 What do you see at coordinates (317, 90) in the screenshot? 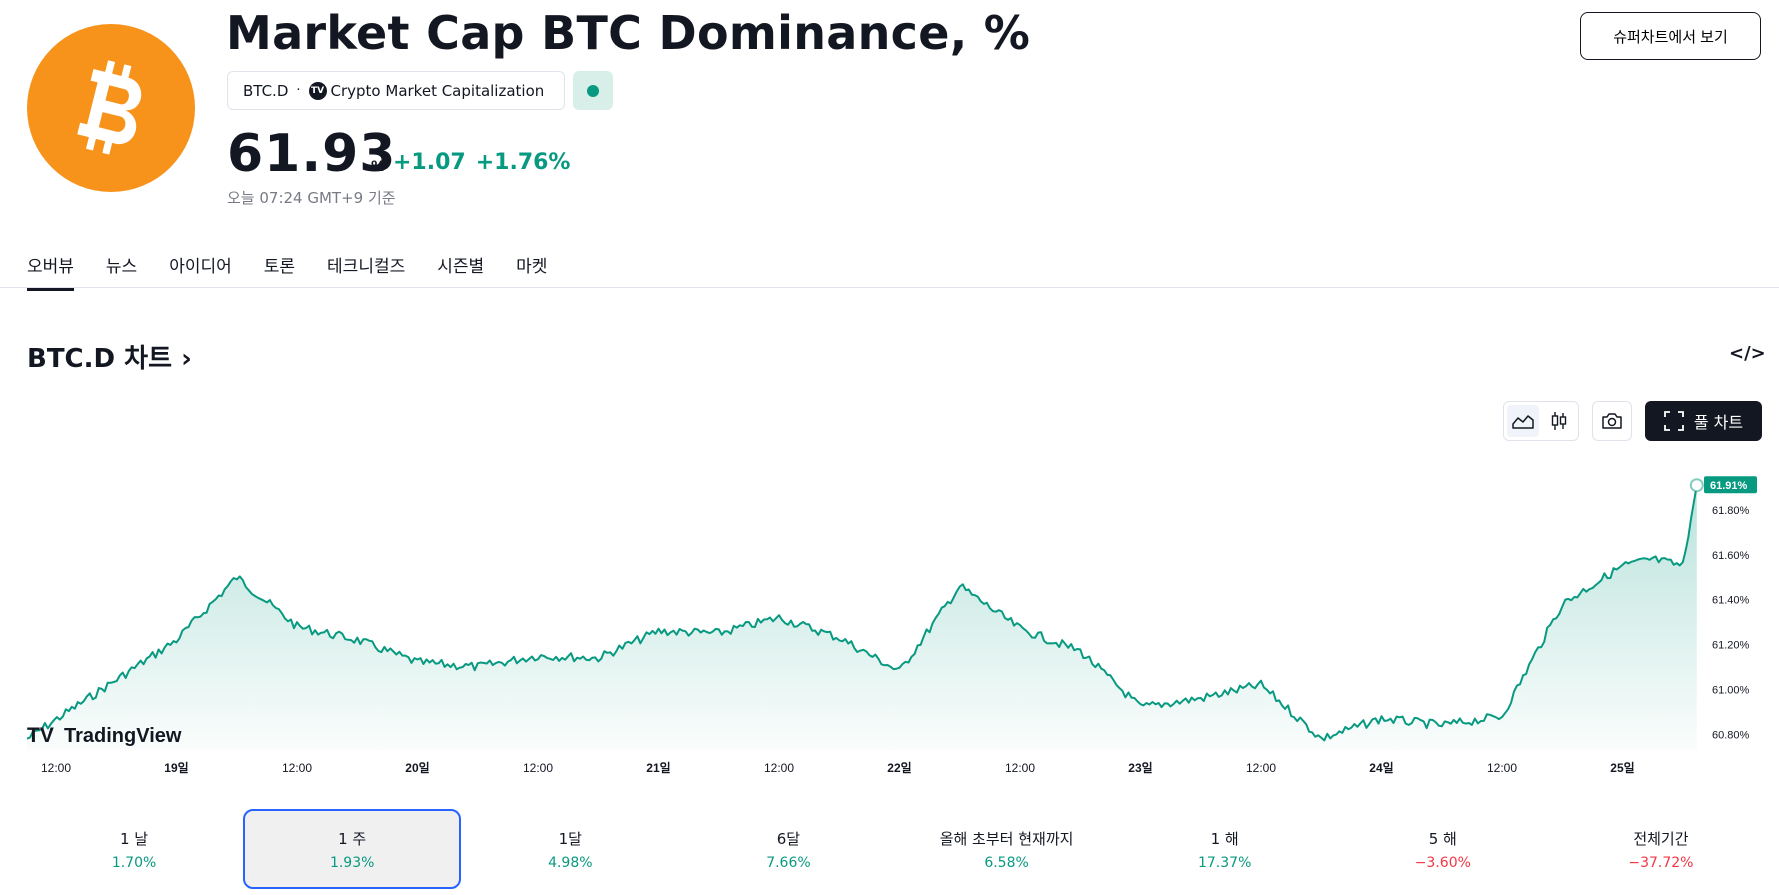
I see `tradingview-mini-icon: TV` at bounding box center [317, 90].